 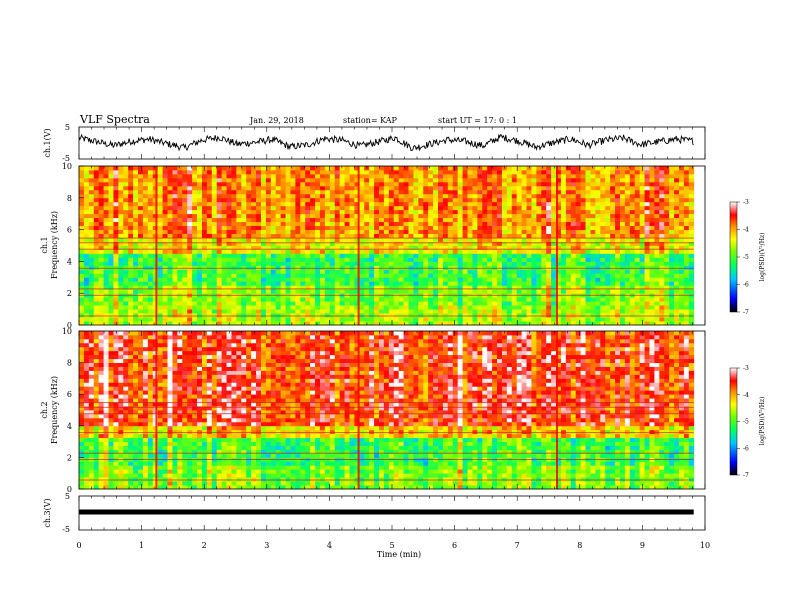 What do you see at coordinates (374, 143) in the screenshot?
I see `ch1-waveform-panel: 5 -5 ch.1(V)` at bounding box center [374, 143].